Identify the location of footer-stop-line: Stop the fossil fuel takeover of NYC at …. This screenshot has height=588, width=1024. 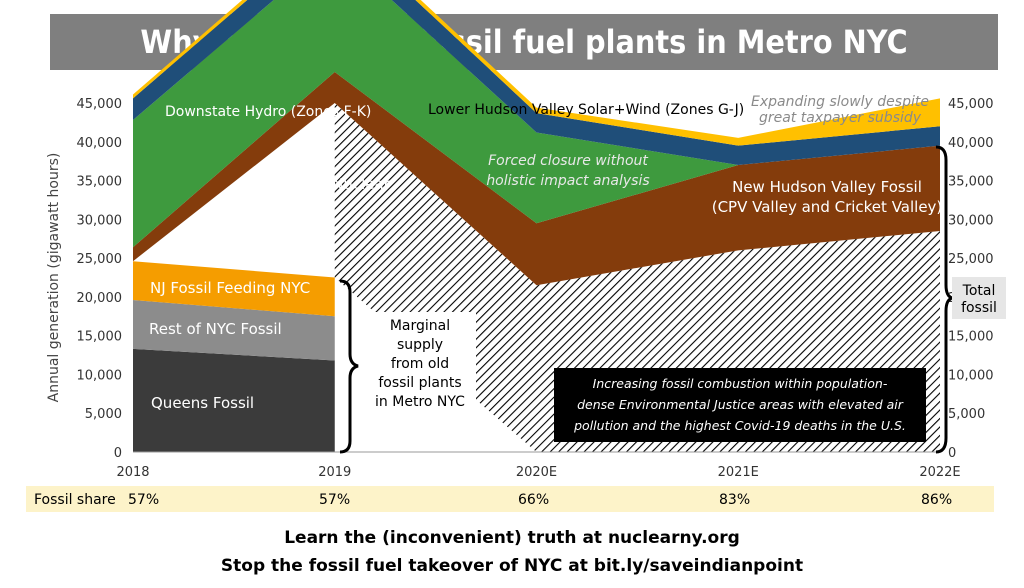
(512, 566).